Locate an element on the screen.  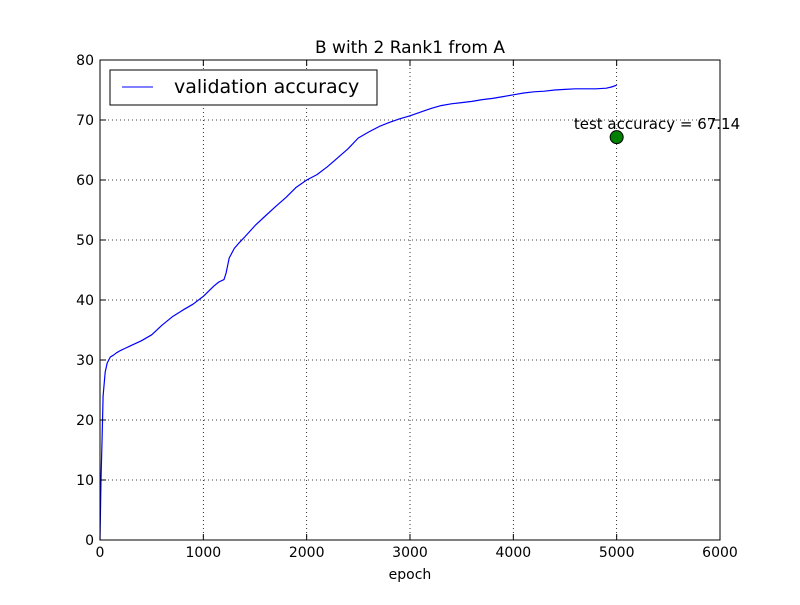
legend: validation accuracy is located at coordinates (243, 87).